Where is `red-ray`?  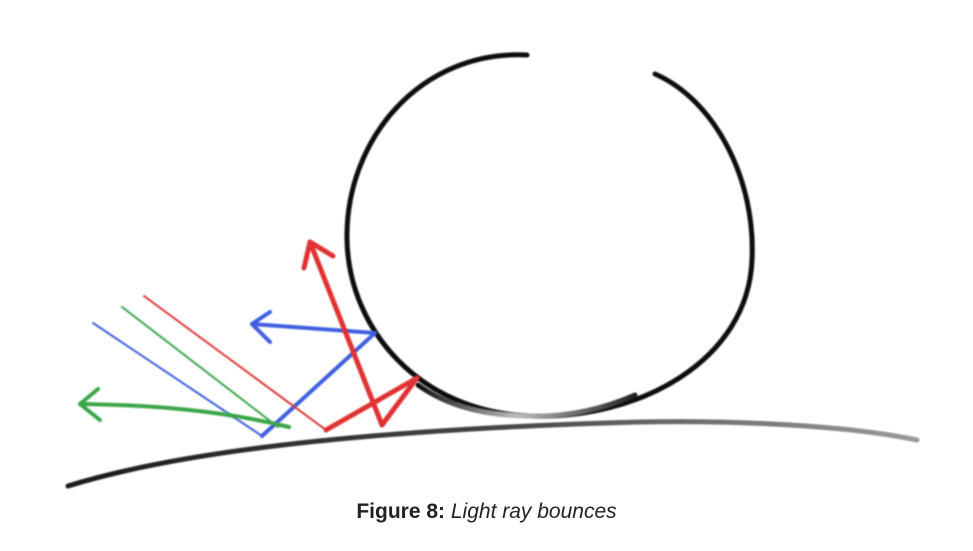 red-ray is located at coordinates (281, 336).